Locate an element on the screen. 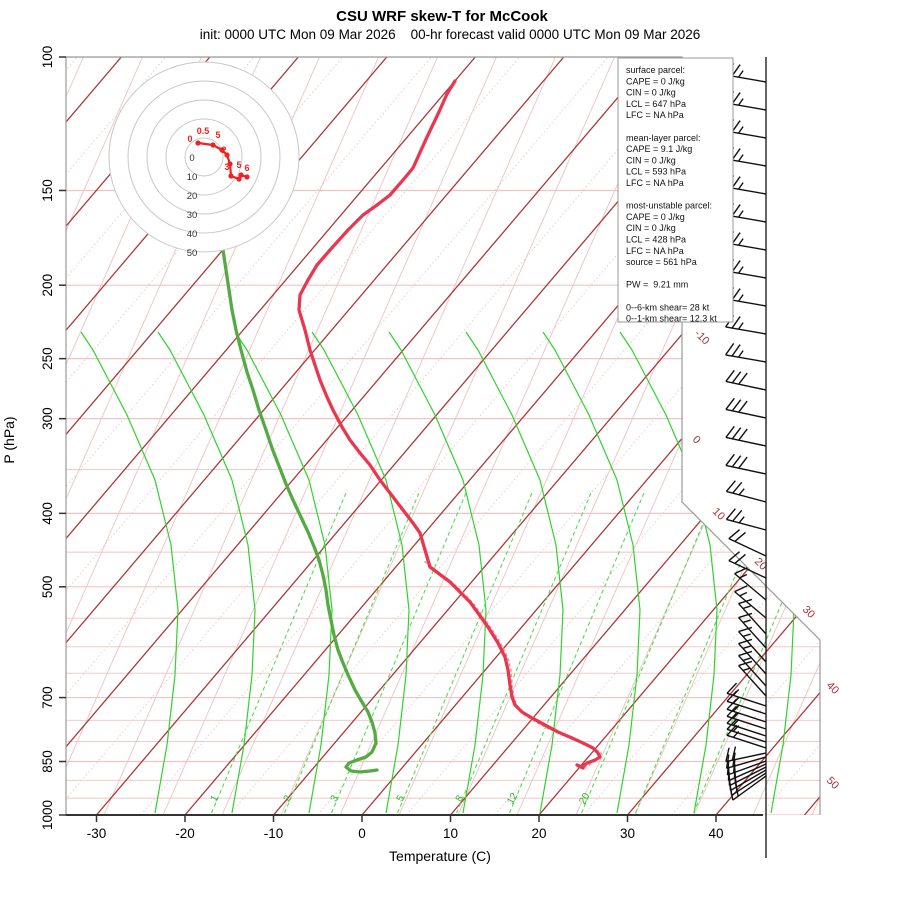  hodograph-ring-label: 40 is located at coordinates (192, 234).